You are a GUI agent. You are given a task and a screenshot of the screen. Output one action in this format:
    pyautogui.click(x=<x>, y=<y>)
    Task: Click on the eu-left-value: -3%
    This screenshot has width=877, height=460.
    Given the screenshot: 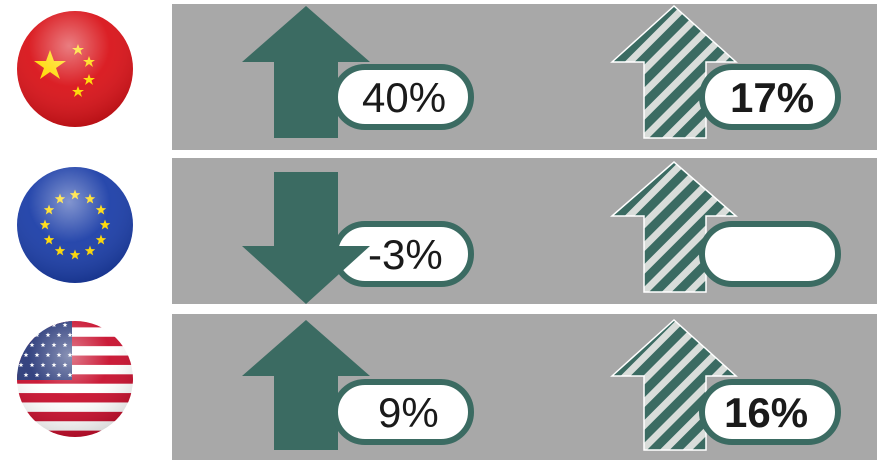 What is the action you would take?
    pyautogui.click(x=405, y=254)
    